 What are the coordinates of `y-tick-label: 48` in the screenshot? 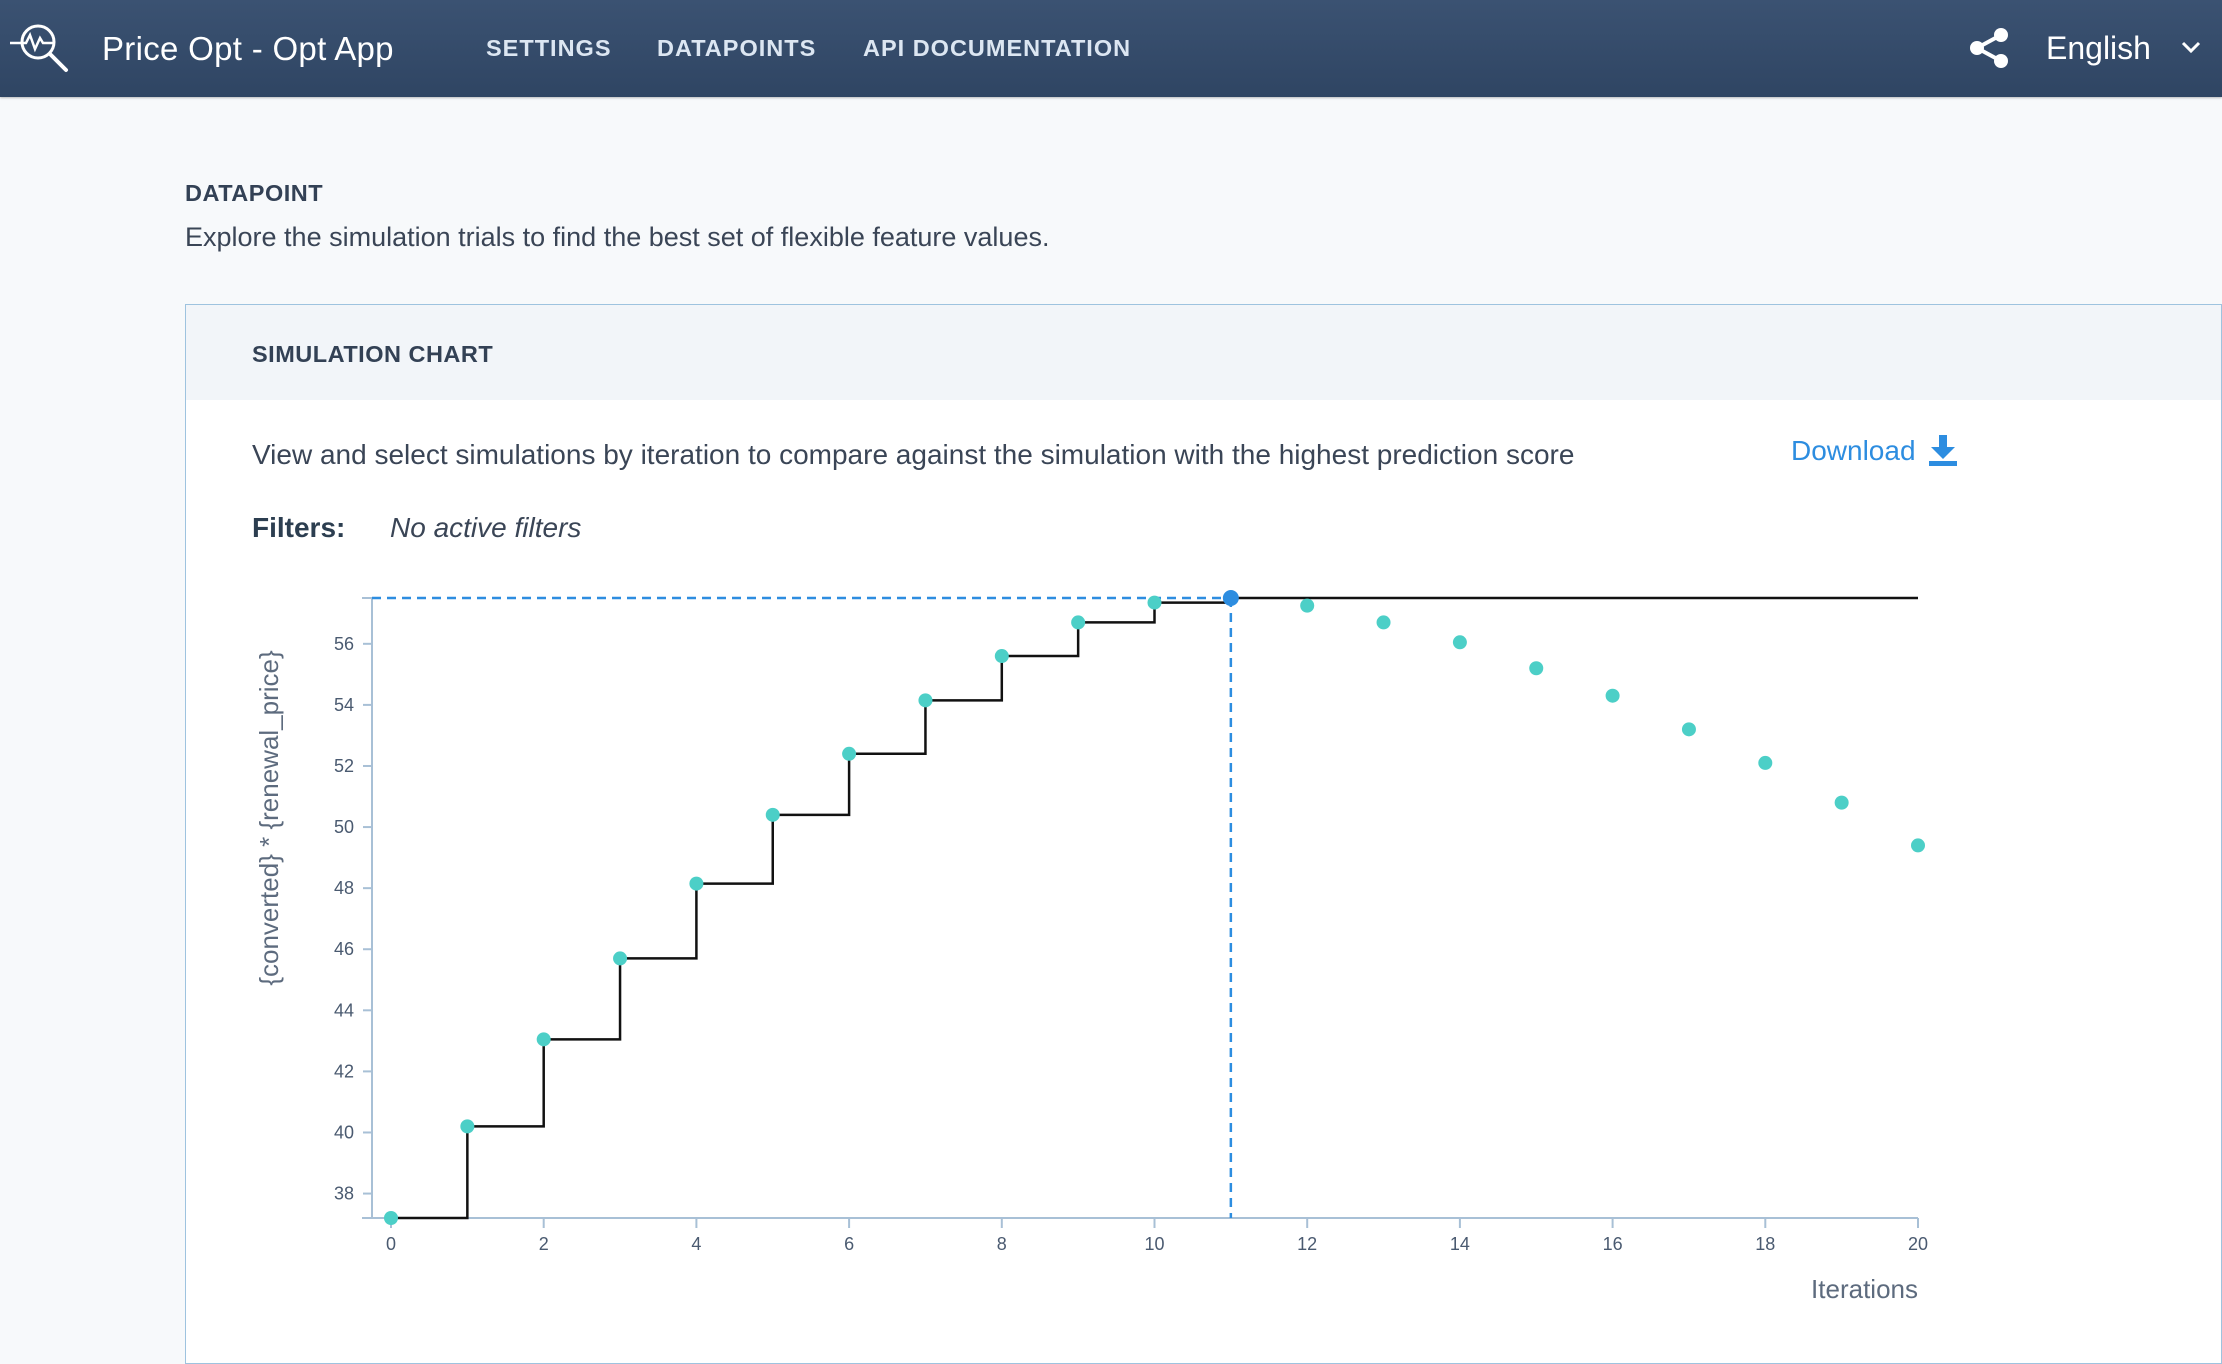 It's located at (344, 888).